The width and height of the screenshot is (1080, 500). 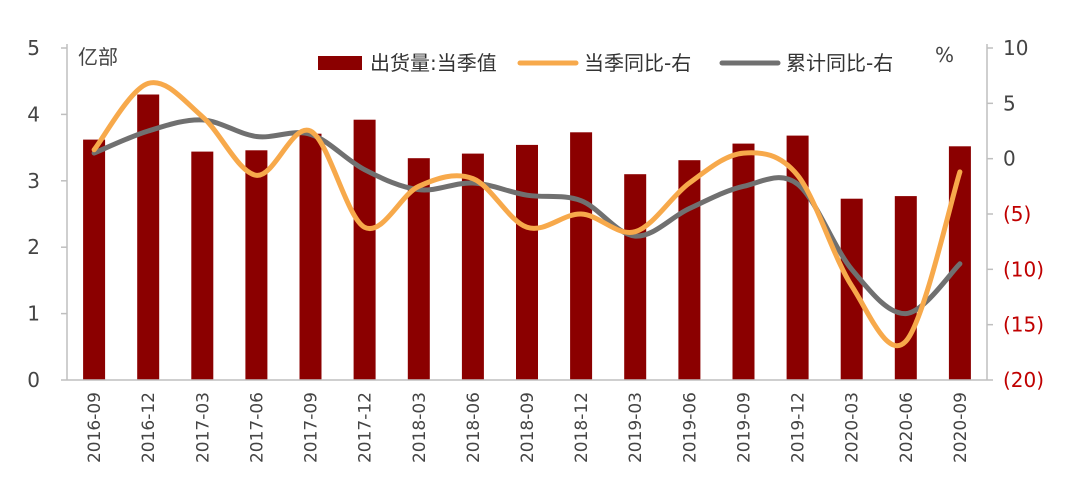 I want to click on legend: 出货量:当季值 当季同比-右 累计同比-右, so click(x=605, y=63).